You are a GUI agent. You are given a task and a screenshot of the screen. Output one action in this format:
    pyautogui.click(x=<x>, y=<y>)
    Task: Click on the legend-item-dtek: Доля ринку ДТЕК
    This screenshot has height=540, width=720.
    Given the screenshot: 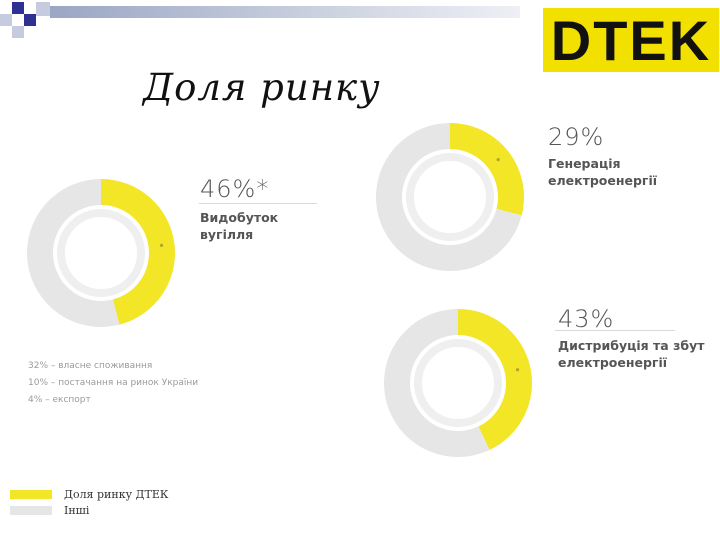 What is the action you would take?
    pyautogui.click(x=89, y=494)
    